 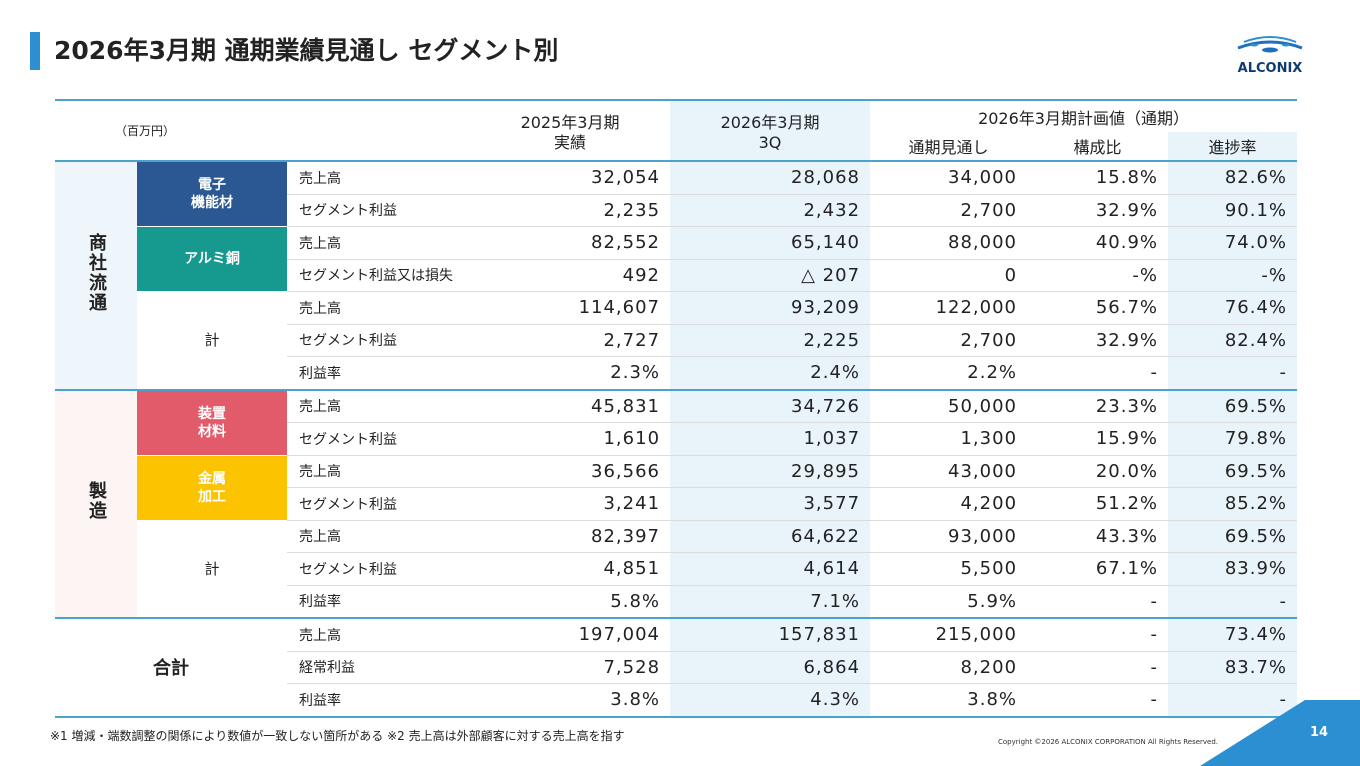 I want to click on corner-shape, so click(x=1280, y=733).